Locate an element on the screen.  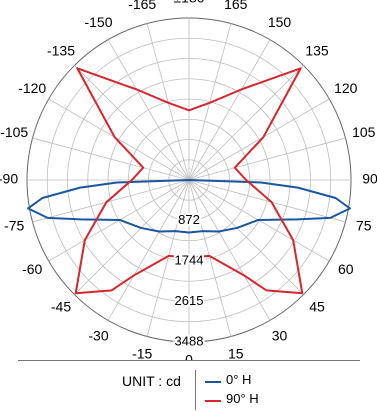
angle-label: -60 is located at coordinates (32, 269).